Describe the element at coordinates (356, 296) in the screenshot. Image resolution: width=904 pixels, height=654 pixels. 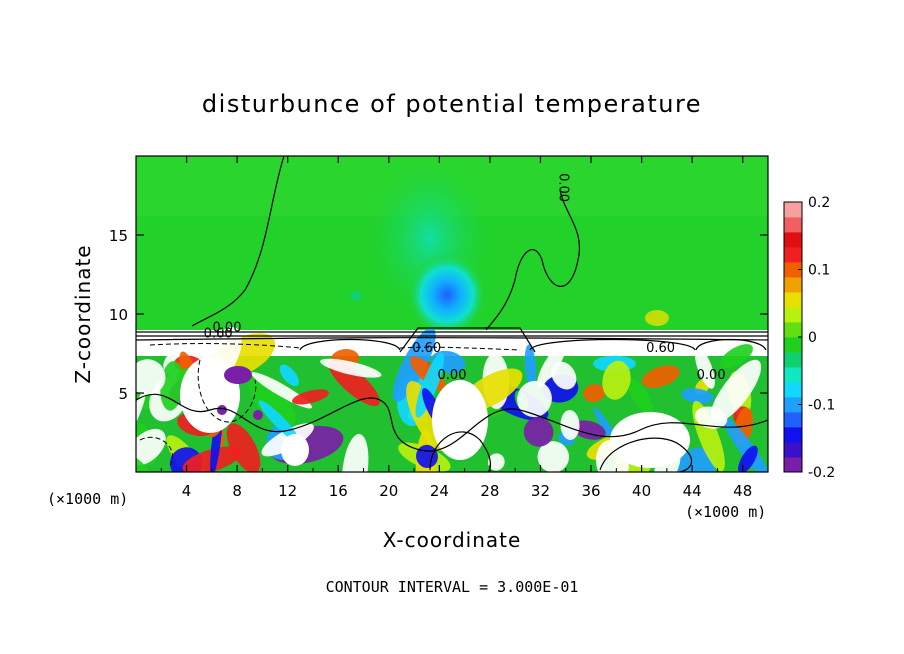
I see `green-spot` at that location.